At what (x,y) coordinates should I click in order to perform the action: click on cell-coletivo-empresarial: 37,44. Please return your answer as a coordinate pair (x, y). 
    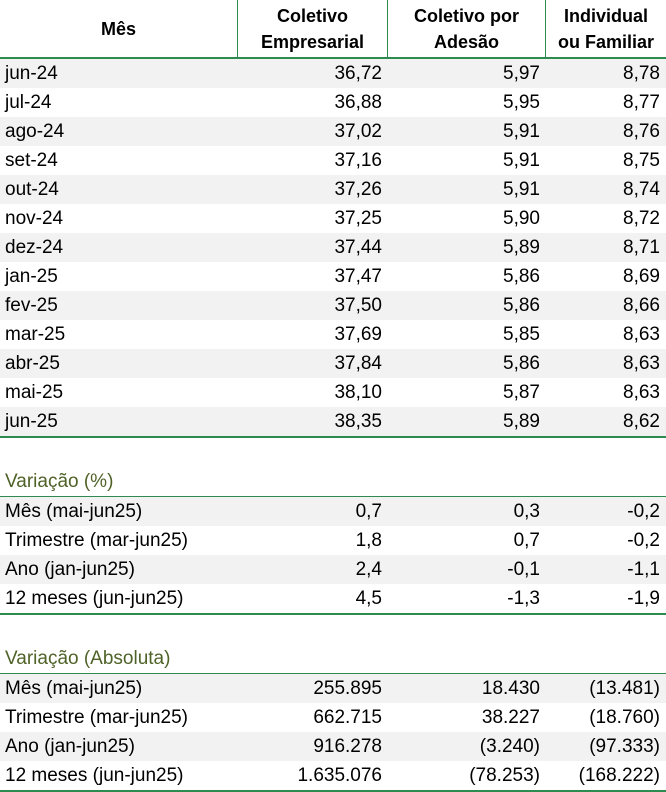
    Looking at the image, I should click on (358, 247).